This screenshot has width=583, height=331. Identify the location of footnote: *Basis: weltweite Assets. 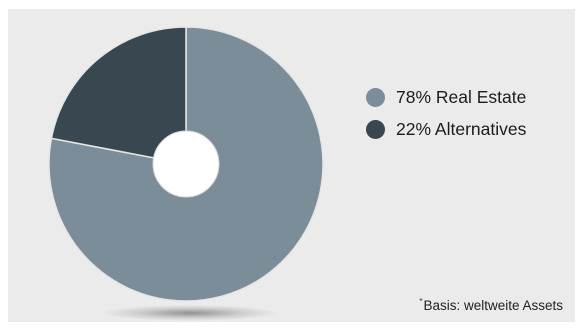
(491, 305).